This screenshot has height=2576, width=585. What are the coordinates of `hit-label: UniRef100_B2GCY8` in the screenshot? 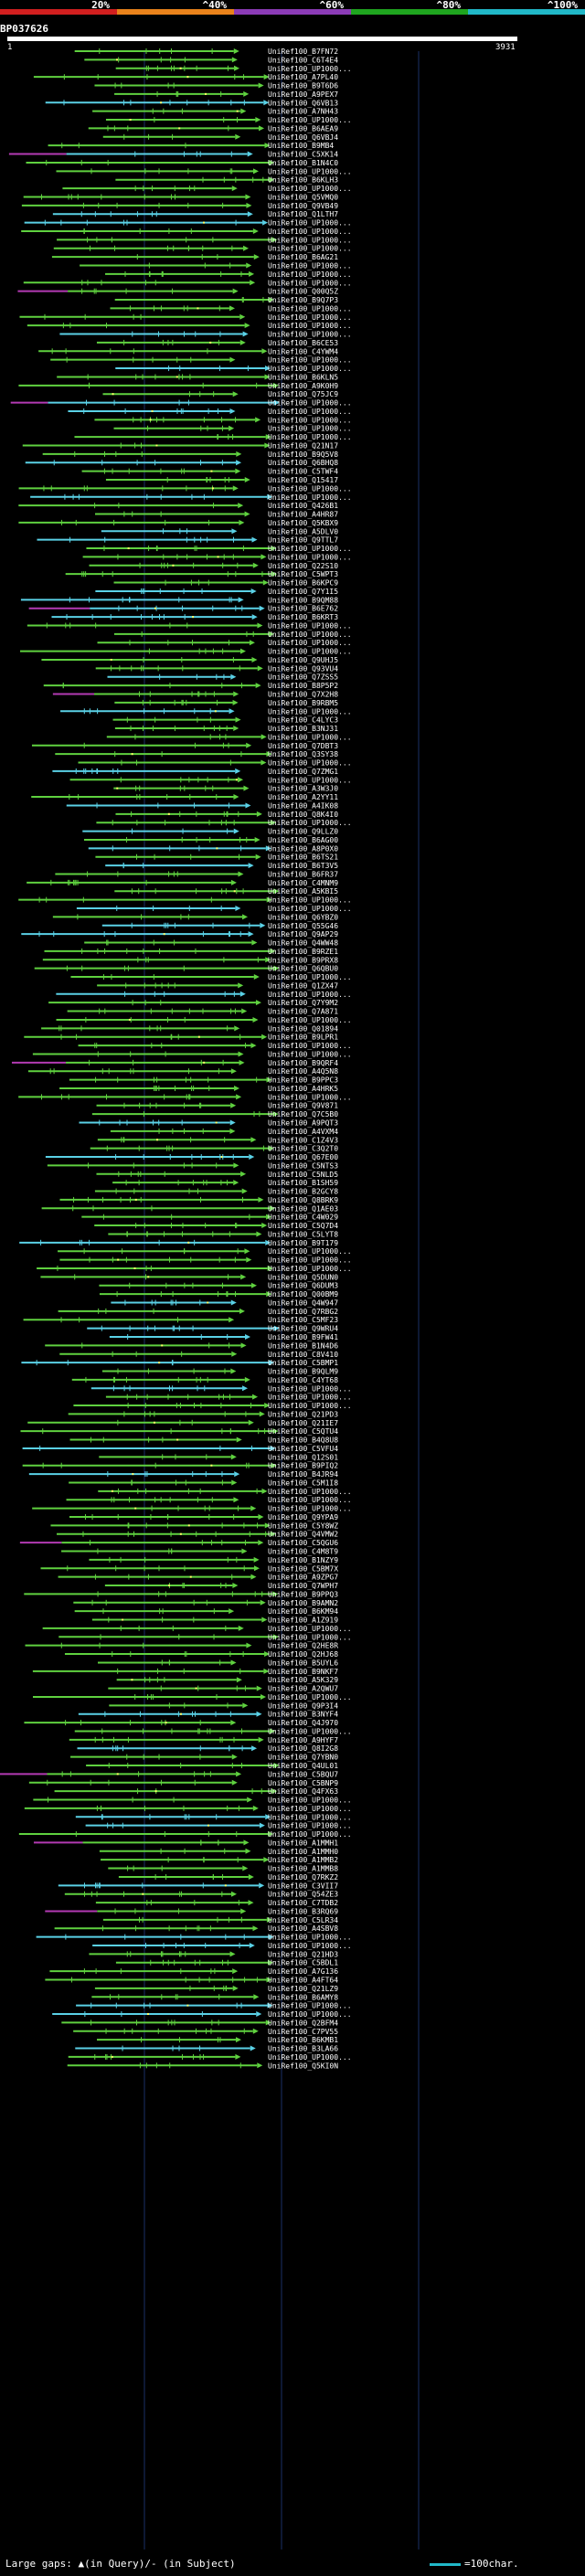 It's located at (303, 1192).